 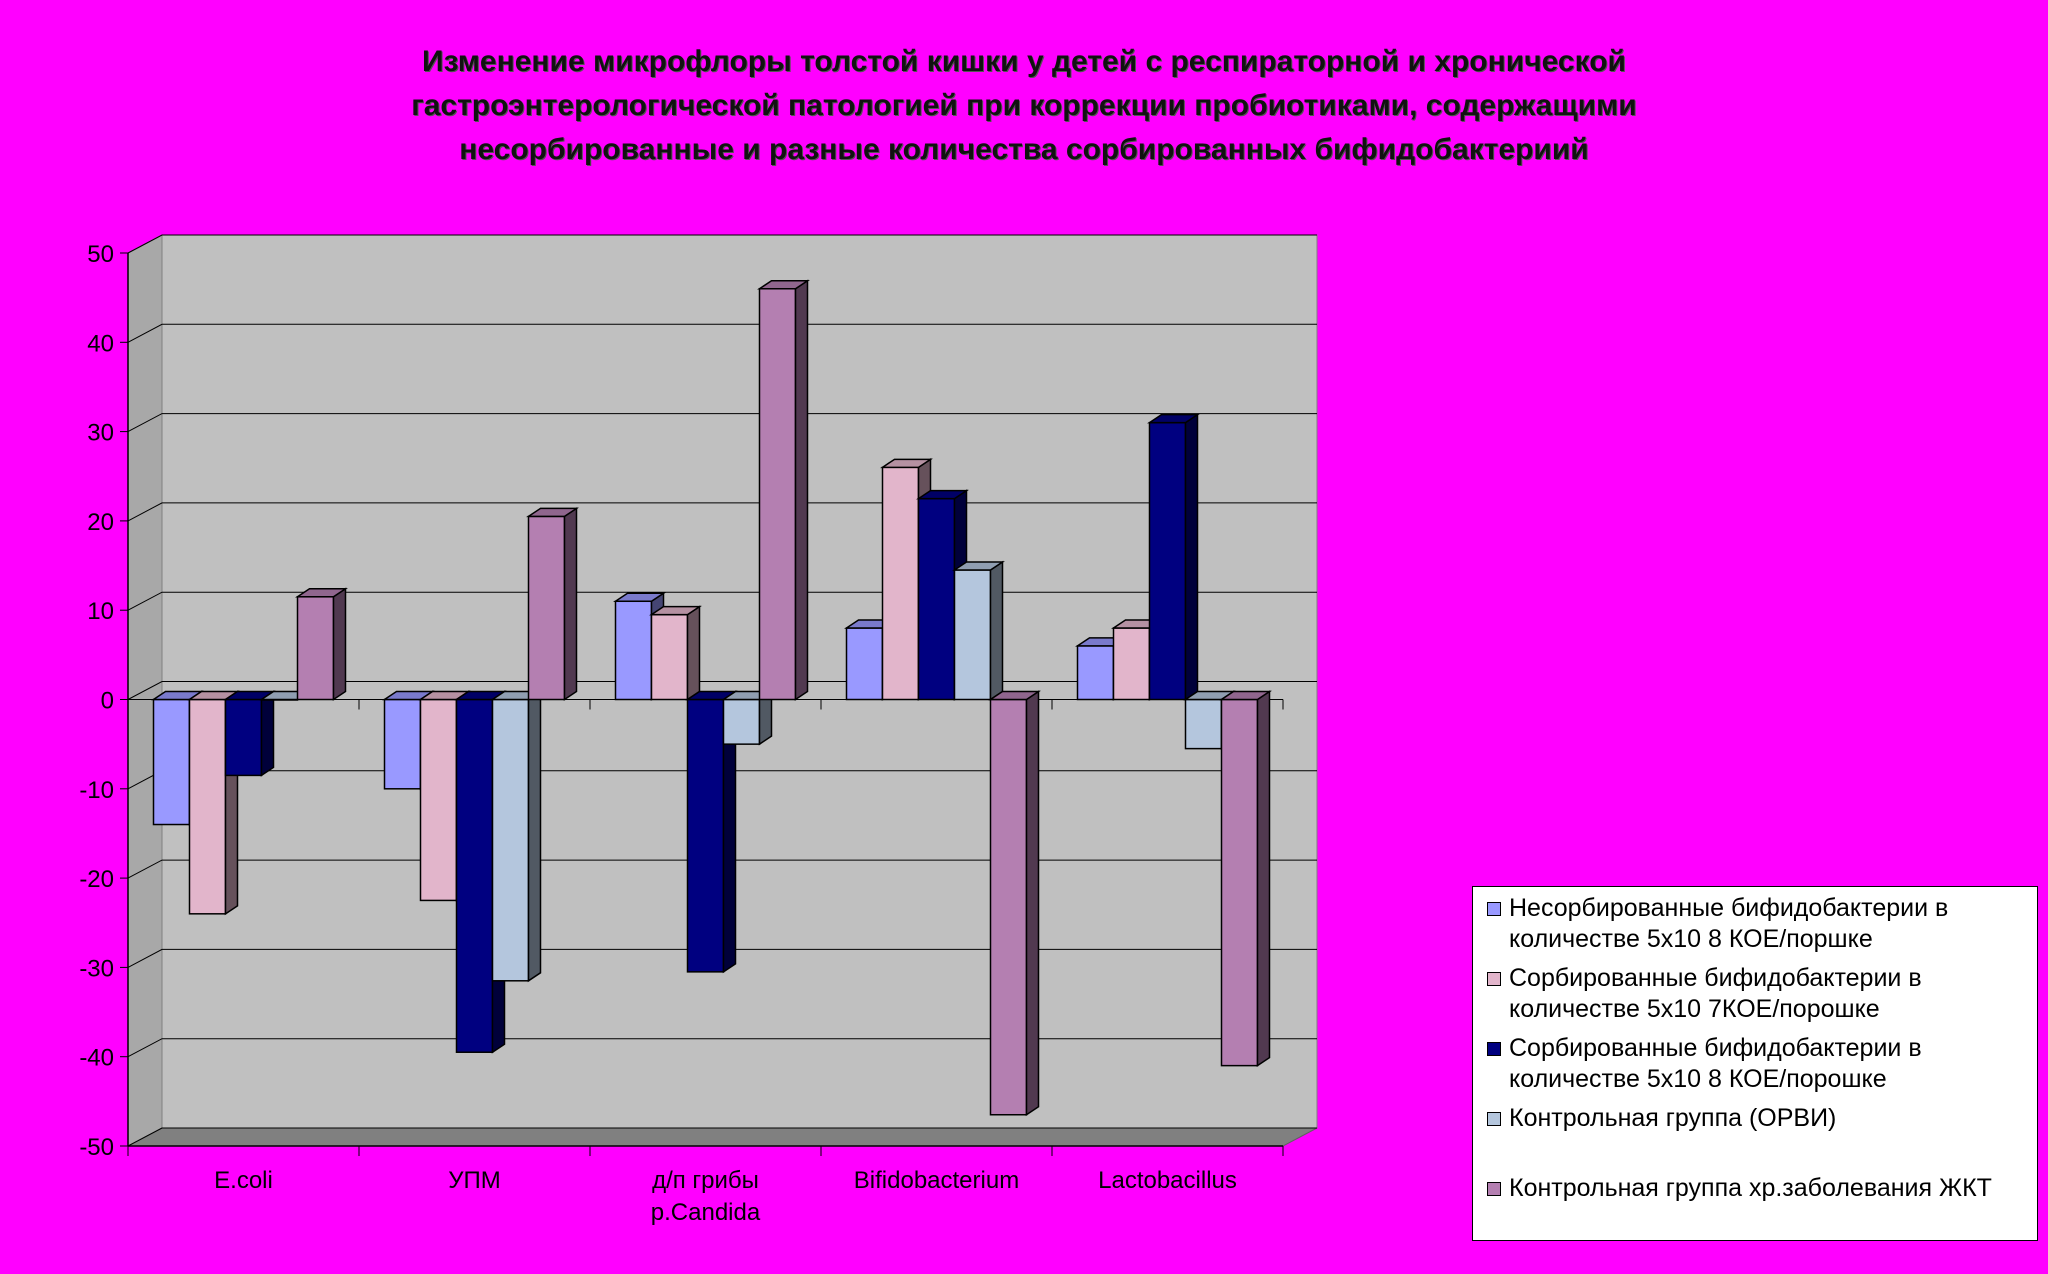 I want to click on y-tick-label: -40, so click(x=96, y=1058).